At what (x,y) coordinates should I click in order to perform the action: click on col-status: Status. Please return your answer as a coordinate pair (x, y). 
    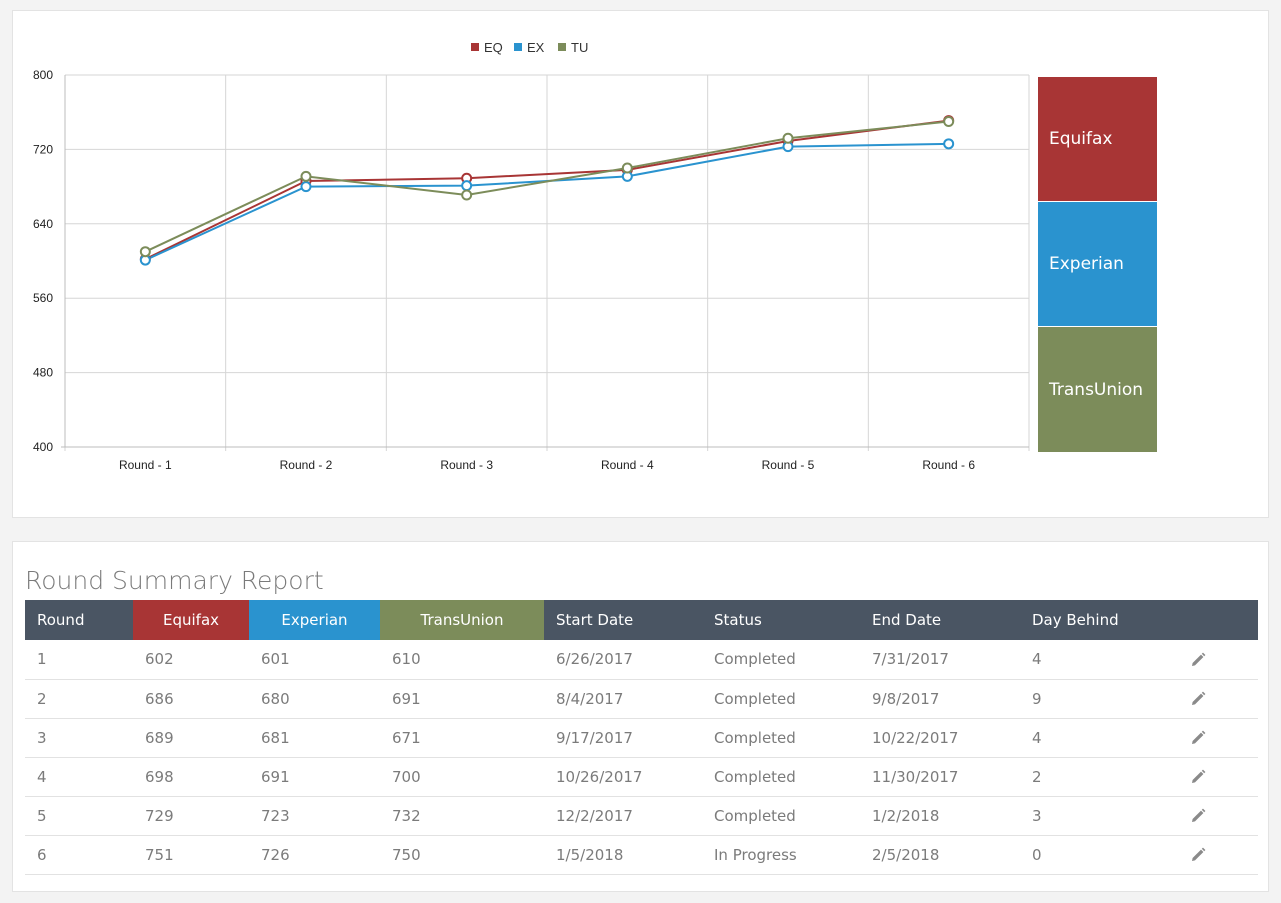
    Looking at the image, I should click on (781, 620).